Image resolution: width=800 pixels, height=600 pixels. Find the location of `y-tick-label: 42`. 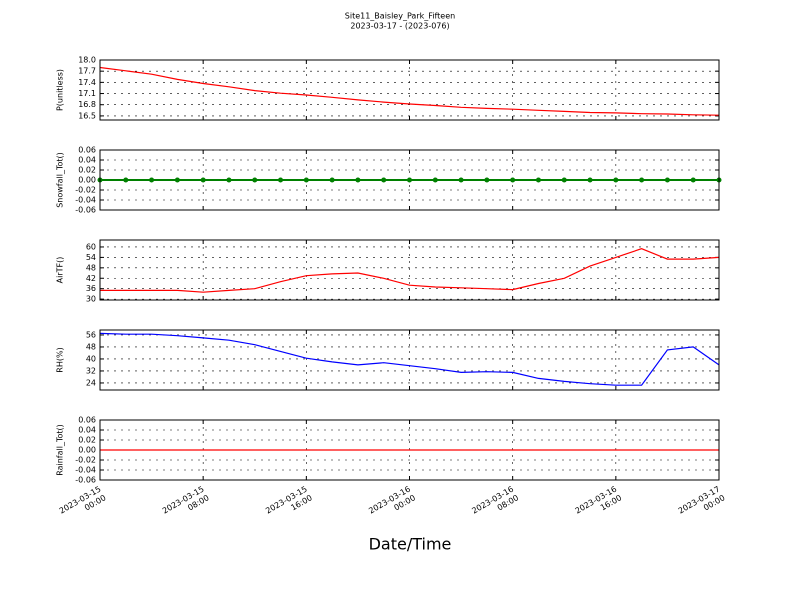

y-tick-label: 42 is located at coordinates (91, 278).